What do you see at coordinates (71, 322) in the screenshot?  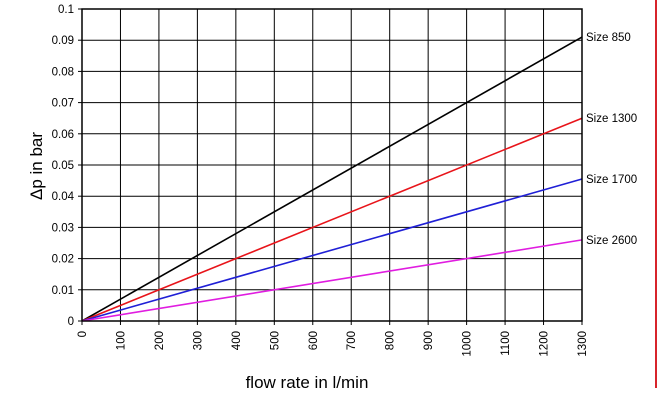 I see `y-tick-label: 0` at bounding box center [71, 322].